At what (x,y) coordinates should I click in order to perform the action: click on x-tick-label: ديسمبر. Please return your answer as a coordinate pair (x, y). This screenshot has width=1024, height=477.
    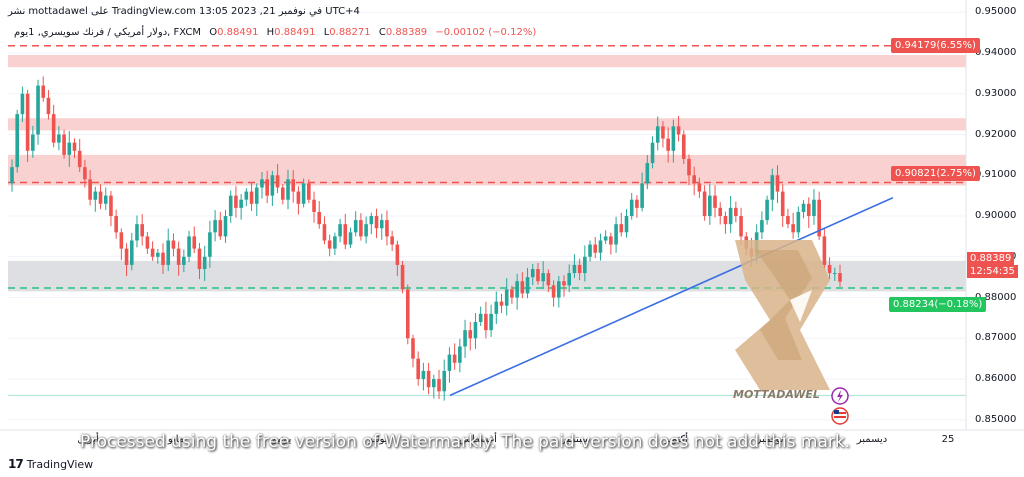
    Looking at the image, I should click on (871, 439).